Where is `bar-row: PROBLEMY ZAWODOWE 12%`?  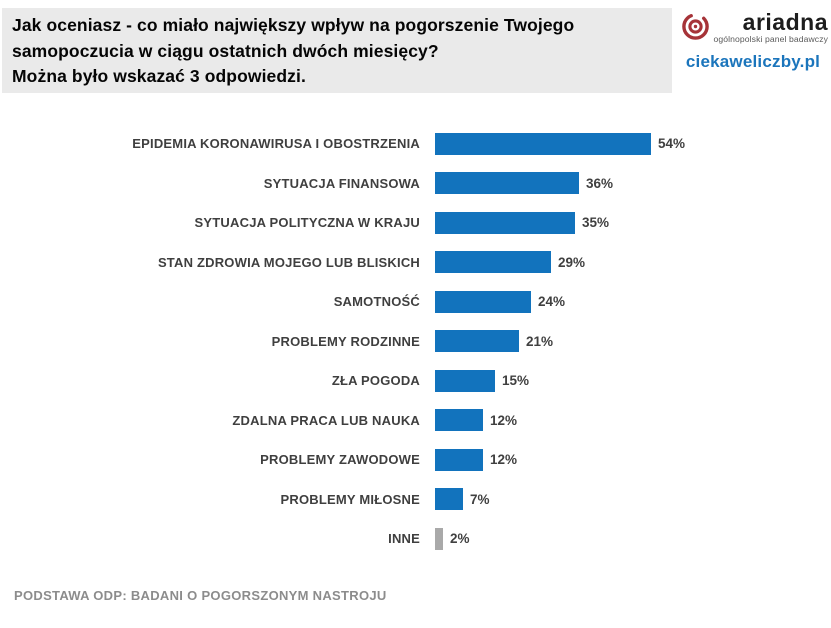 bar-row: PROBLEMY ZAWODOWE 12% is located at coordinates (380, 460).